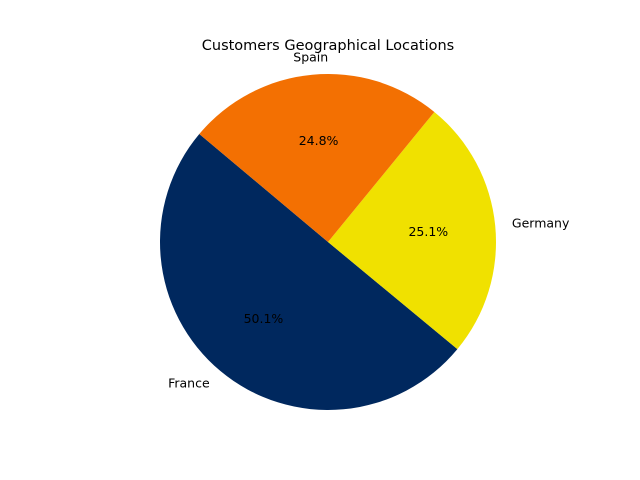 The height and width of the screenshot is (480, 640). What do you see at coordinates (264, 318) in the screenshot?
I see `slice-percent-france: 50.1%` at bounding box center [264, 318].